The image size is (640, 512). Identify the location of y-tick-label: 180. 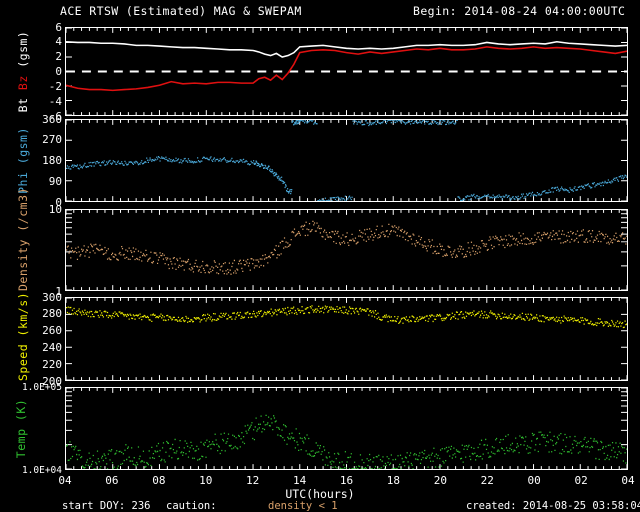
(52, 160).